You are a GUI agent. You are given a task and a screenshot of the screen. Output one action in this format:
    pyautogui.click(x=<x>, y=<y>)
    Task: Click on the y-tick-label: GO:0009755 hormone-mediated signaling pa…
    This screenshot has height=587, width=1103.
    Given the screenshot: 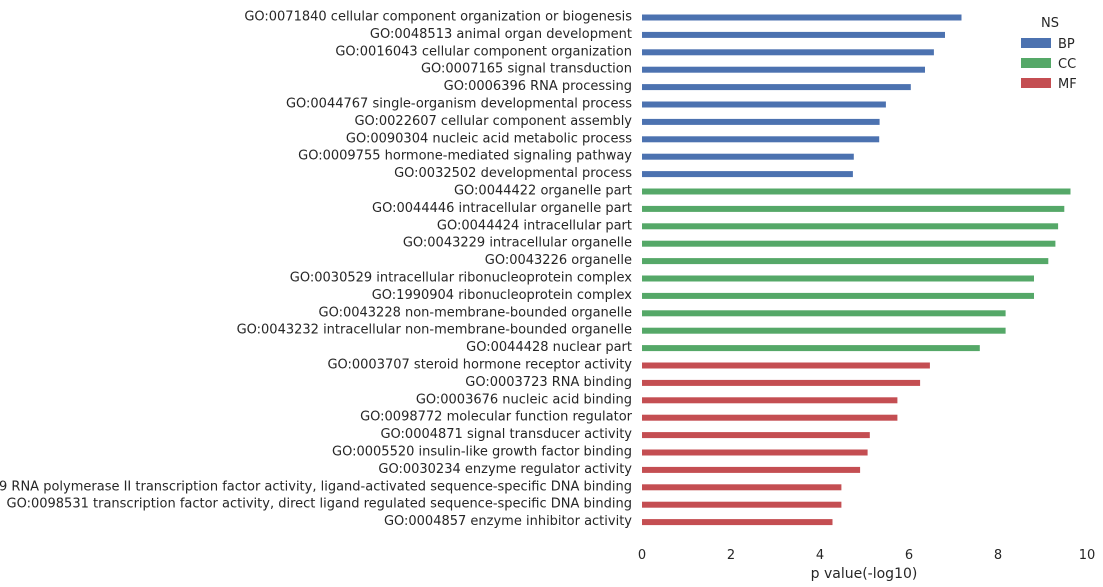 What is the action you would take?
    pyautogui.click(x=465, y=156)
    